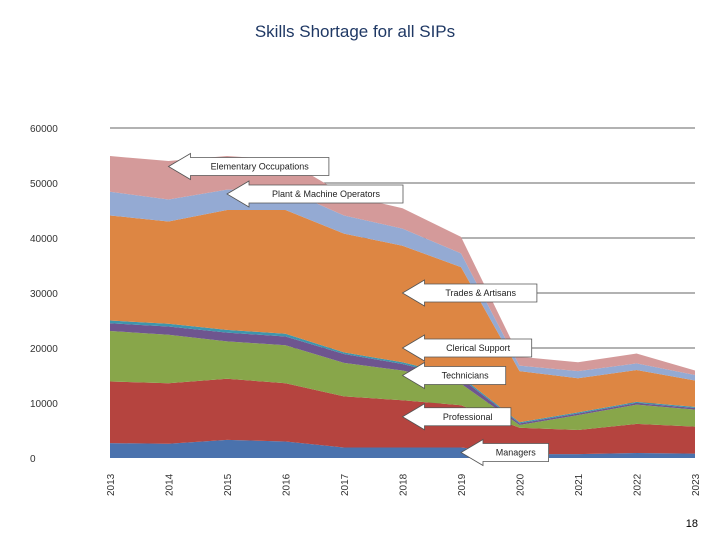 This screenshot has width=720, height=540. What do you see at coordinates (696, 484) in the screenshot?
I see `x-tick-label: 2023` at bounding box center [696, 484].